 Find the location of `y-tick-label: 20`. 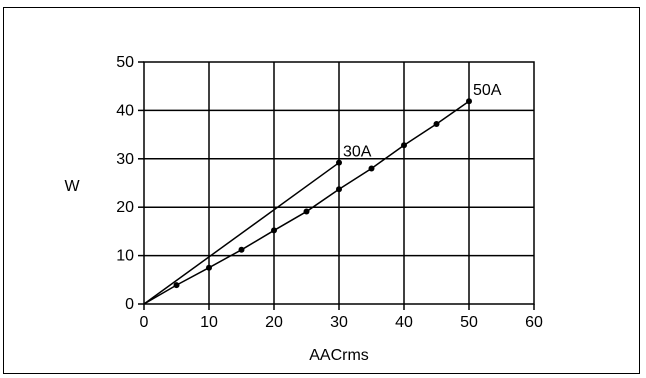

y-tick-label: 20 is located at coordinates (125, 207).